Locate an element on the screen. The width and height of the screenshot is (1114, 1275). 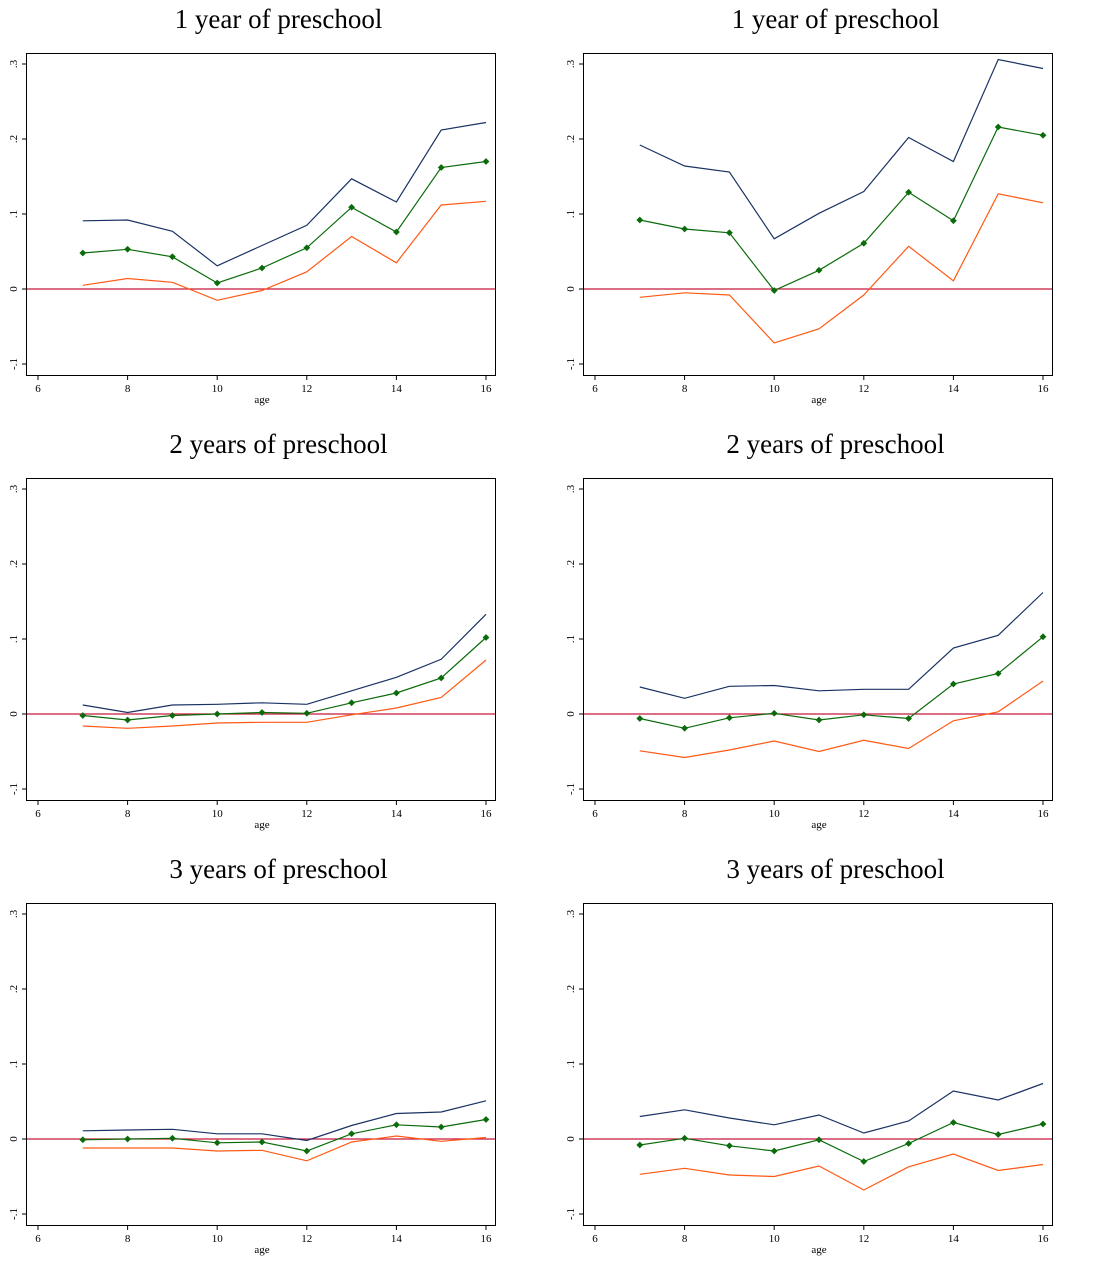
panel-title: 3 years of preschool is located at coordinates (835, 869).